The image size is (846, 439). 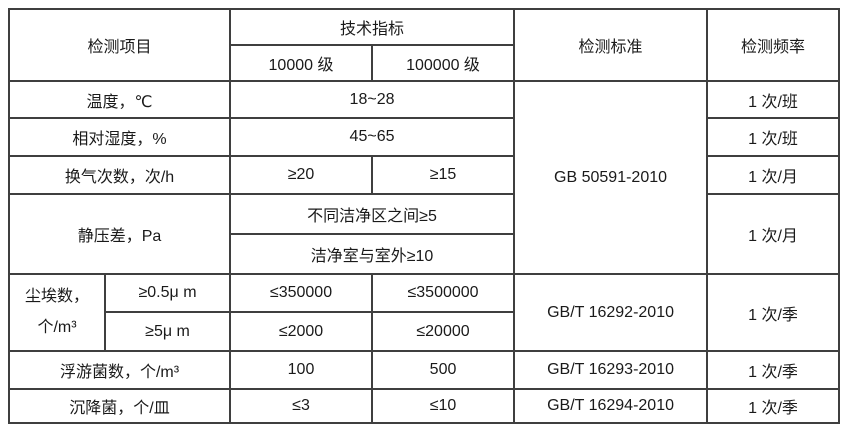 I want to click on cell-pressure-spec-room-outdoor: 洁净室与室外≥10, so click(x=372, y=254).